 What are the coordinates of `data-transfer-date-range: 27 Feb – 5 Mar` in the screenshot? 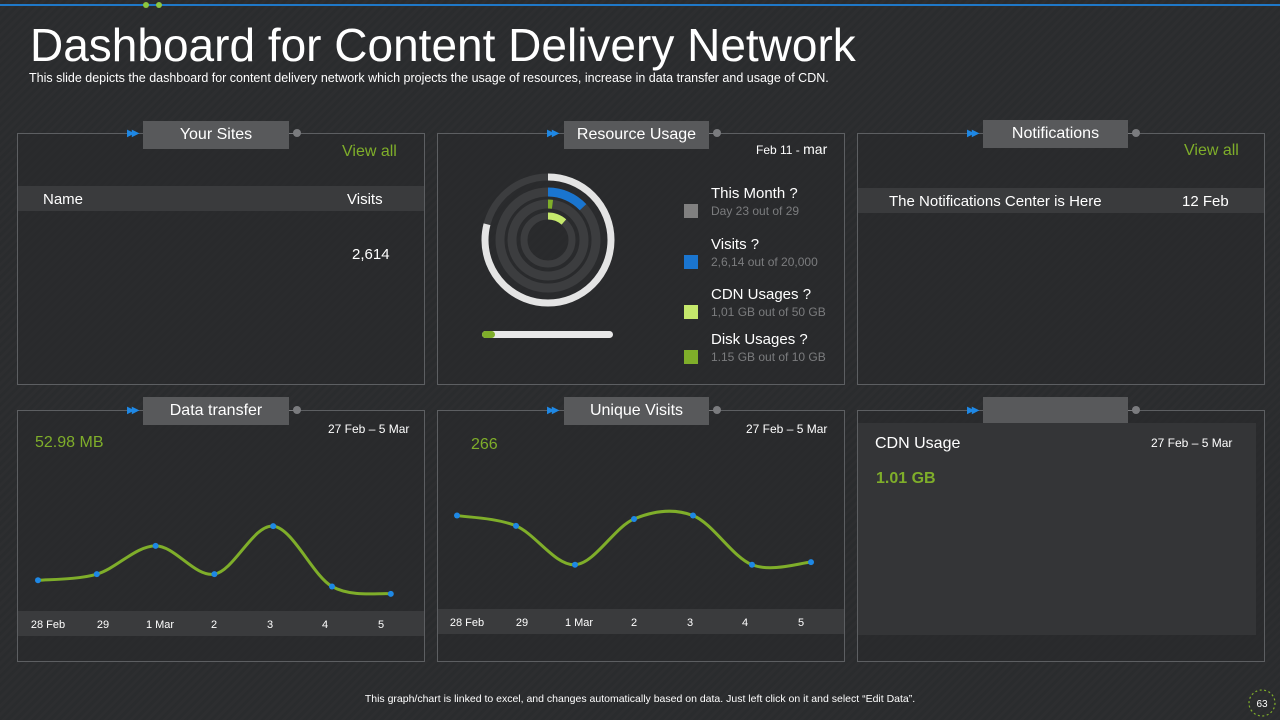 It's located at (369, 429).